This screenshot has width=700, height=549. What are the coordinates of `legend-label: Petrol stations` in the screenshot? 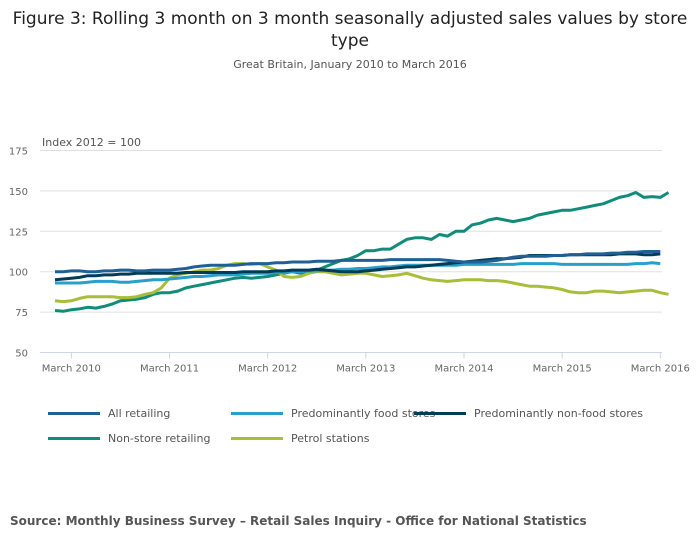 It's located at (330, 438).